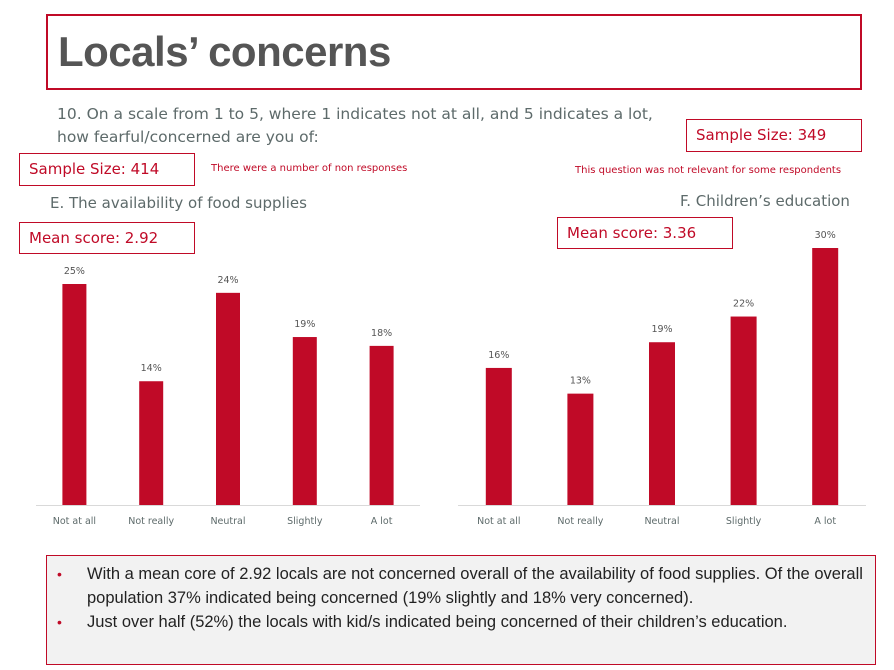  What do you see at coordinates (107, 169) in the screenshot?
I see `left-sample-size-box: Sample Size: 414` at bounding box center [107, 169].